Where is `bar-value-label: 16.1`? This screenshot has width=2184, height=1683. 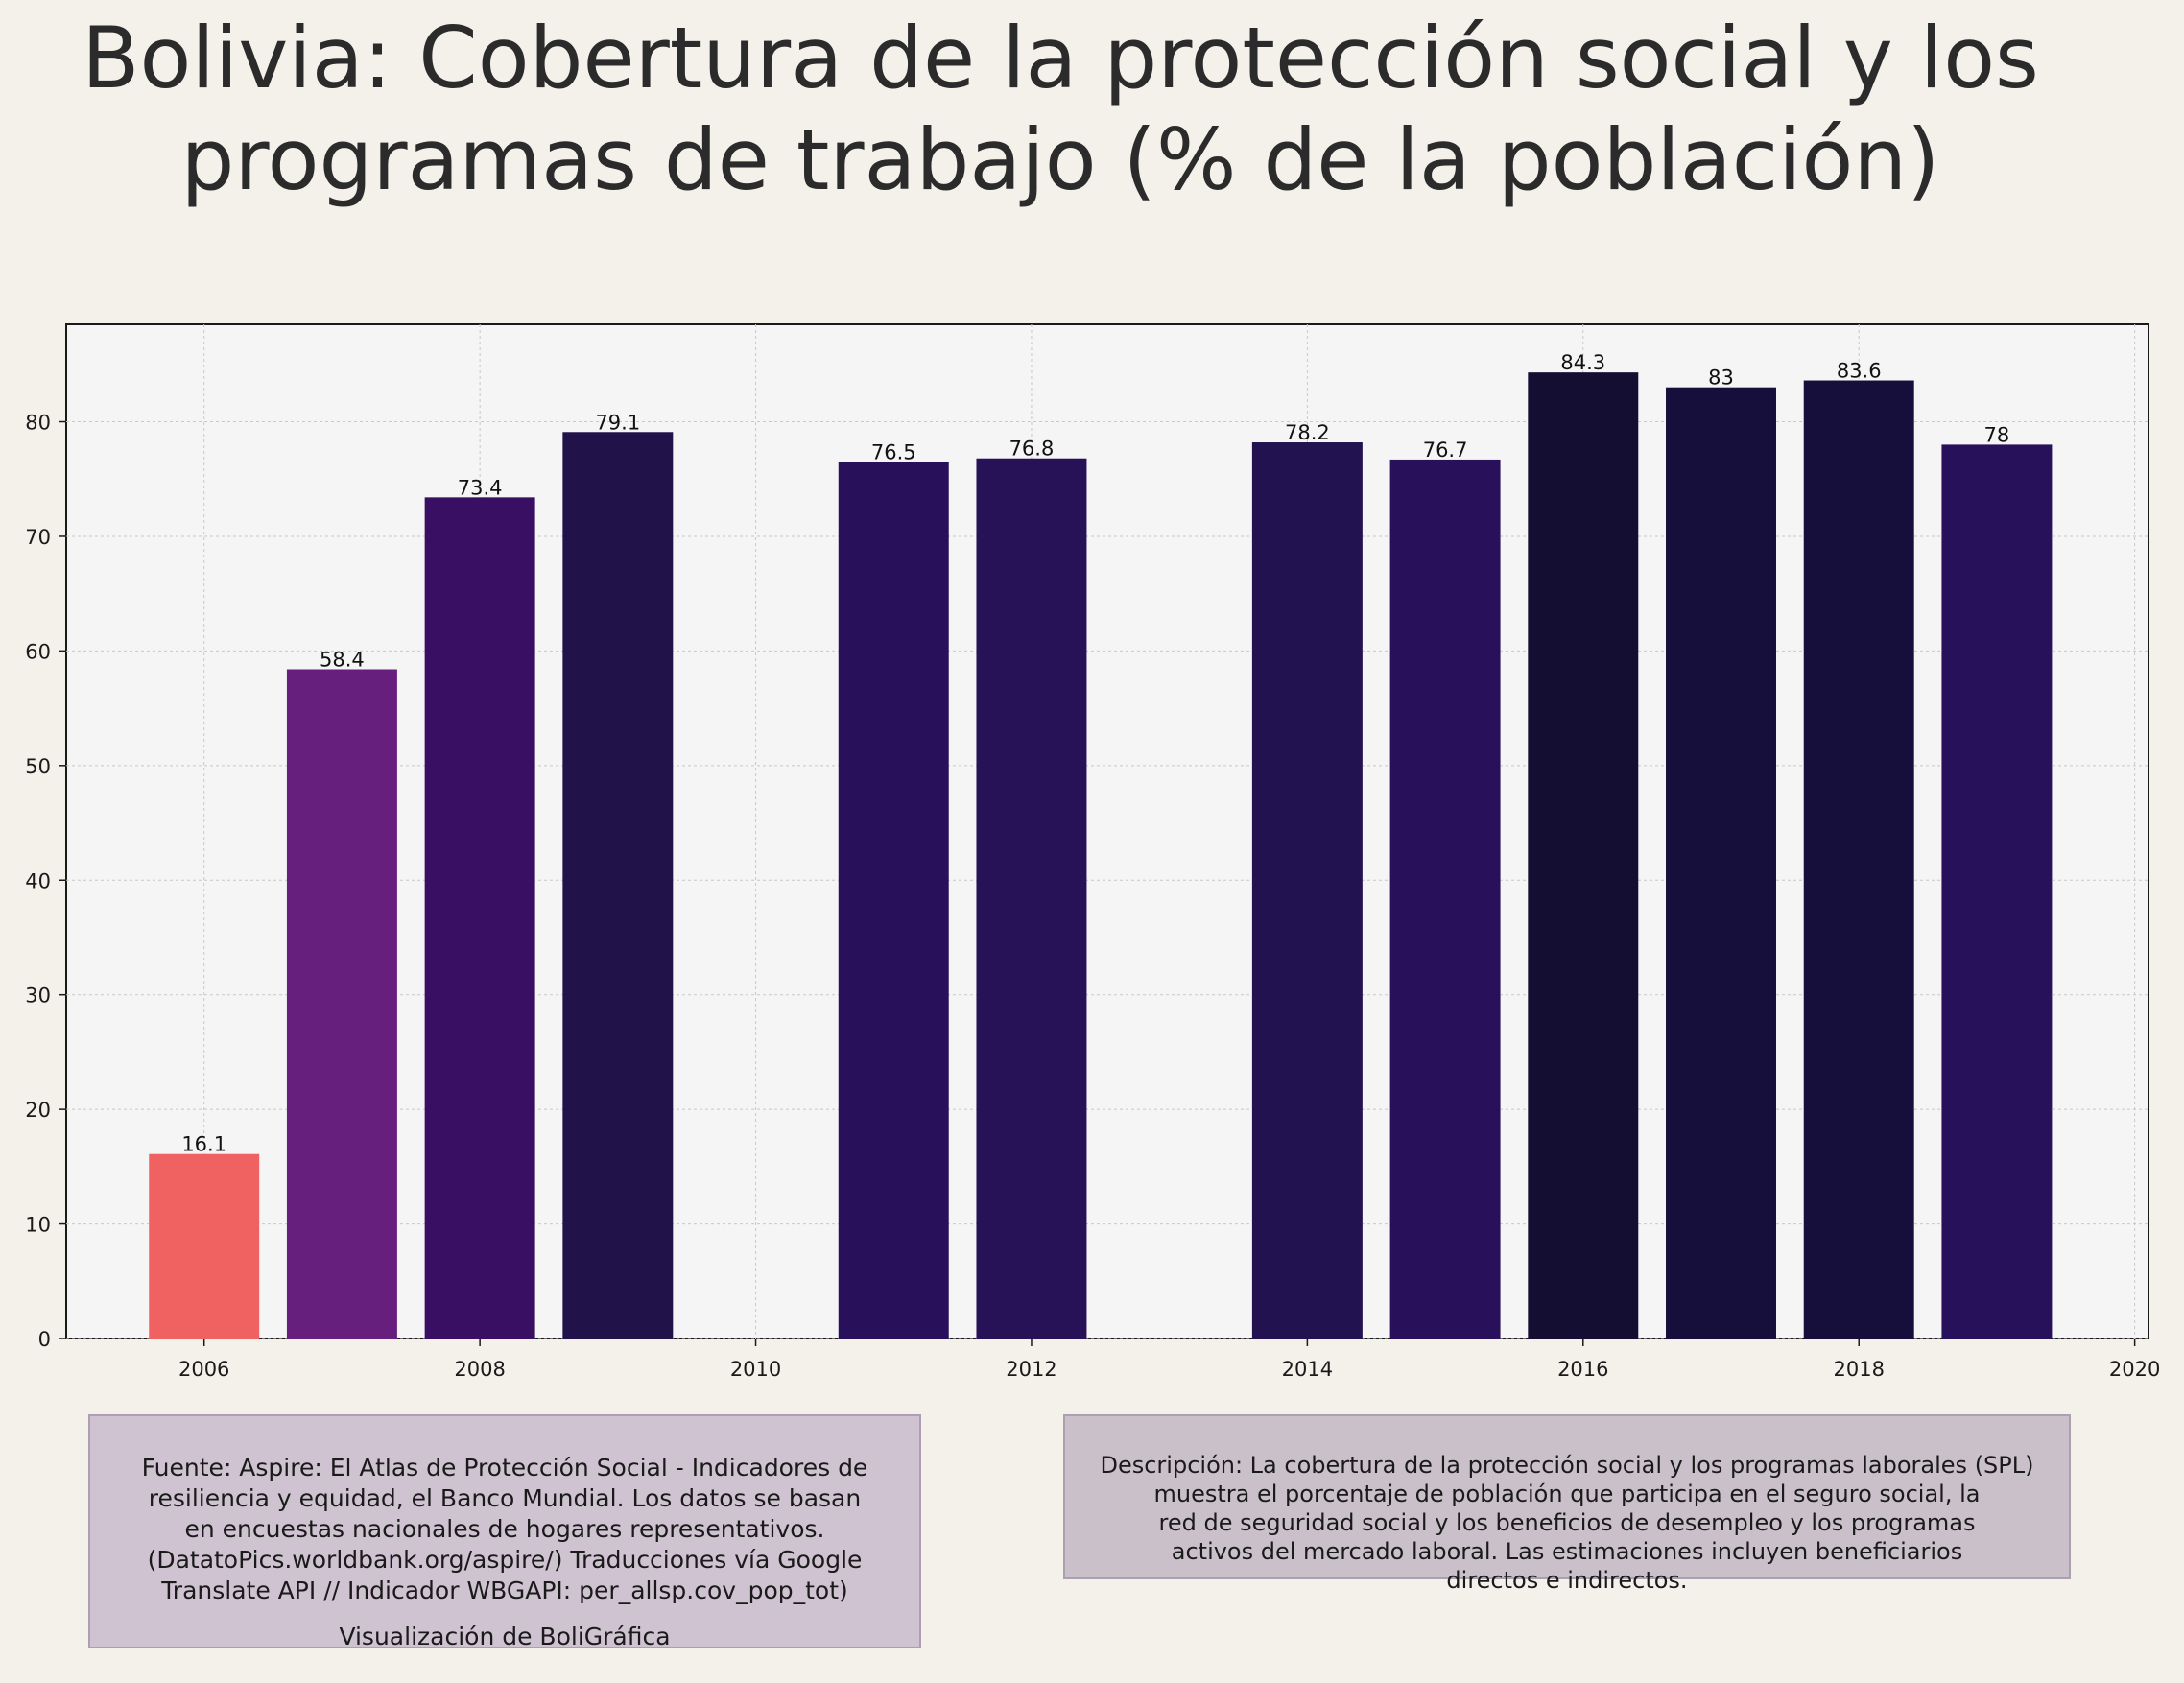
bar-value-label: 16.1 is located at coordinates (204, 1144).